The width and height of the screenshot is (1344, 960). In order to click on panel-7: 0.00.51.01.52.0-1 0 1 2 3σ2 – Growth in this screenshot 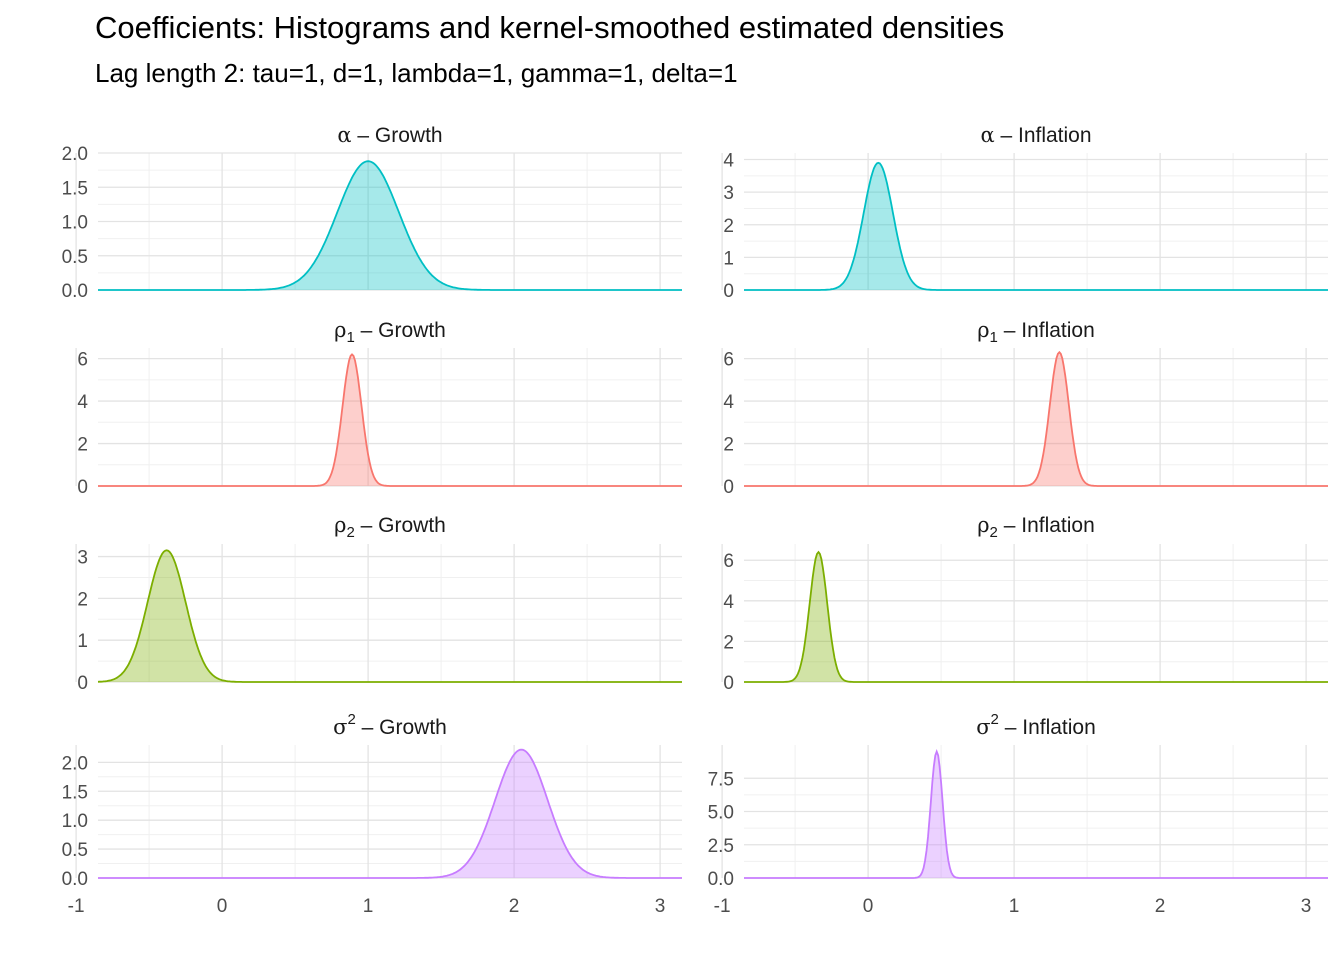, I will do `click(372, 814)`.